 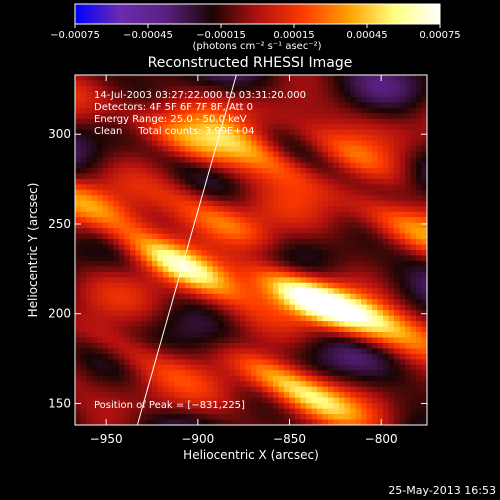 What do you see at coordinates (186, 250) in the screenshot?
I see `solar-limb-line` at bounding box center [186, 250].